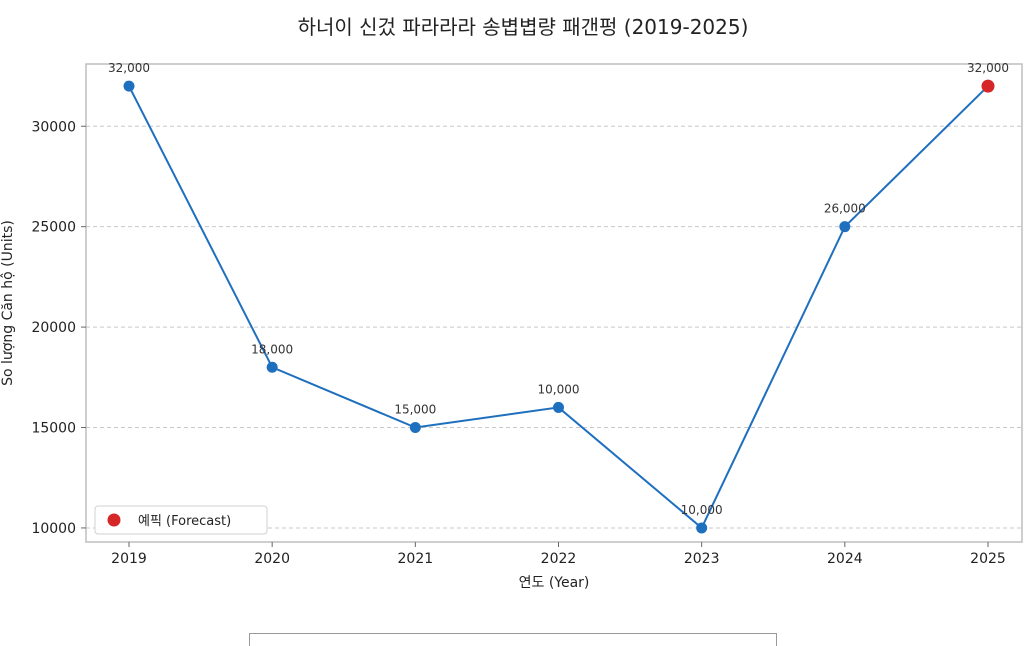 The height and width of the screenshot is (646, 1024). I want to click on y-tick-label: 20000, so click(53, 328).